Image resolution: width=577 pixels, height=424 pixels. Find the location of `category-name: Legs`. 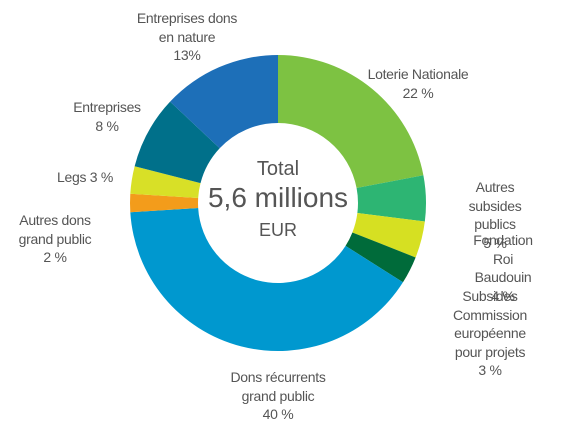

category-name: Legs is located at coordinates (72, 177).